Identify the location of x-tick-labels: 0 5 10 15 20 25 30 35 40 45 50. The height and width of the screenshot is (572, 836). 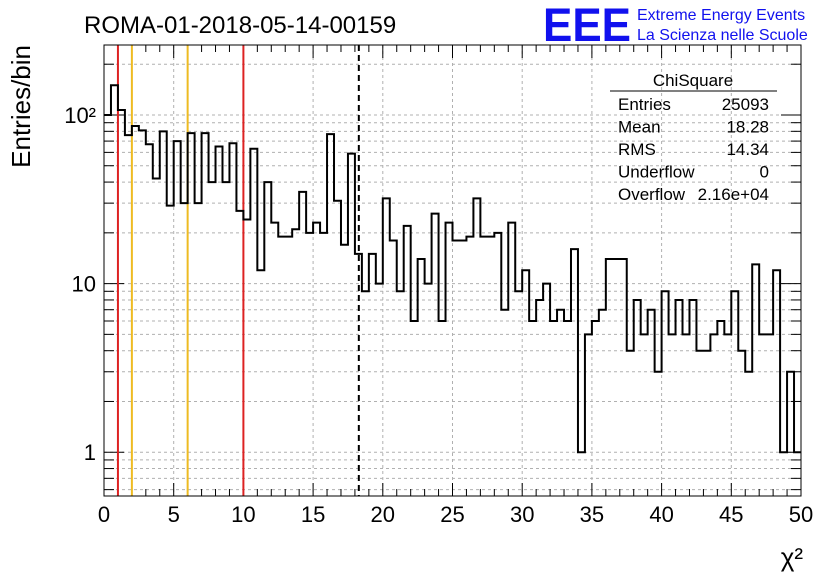
(455, 514).